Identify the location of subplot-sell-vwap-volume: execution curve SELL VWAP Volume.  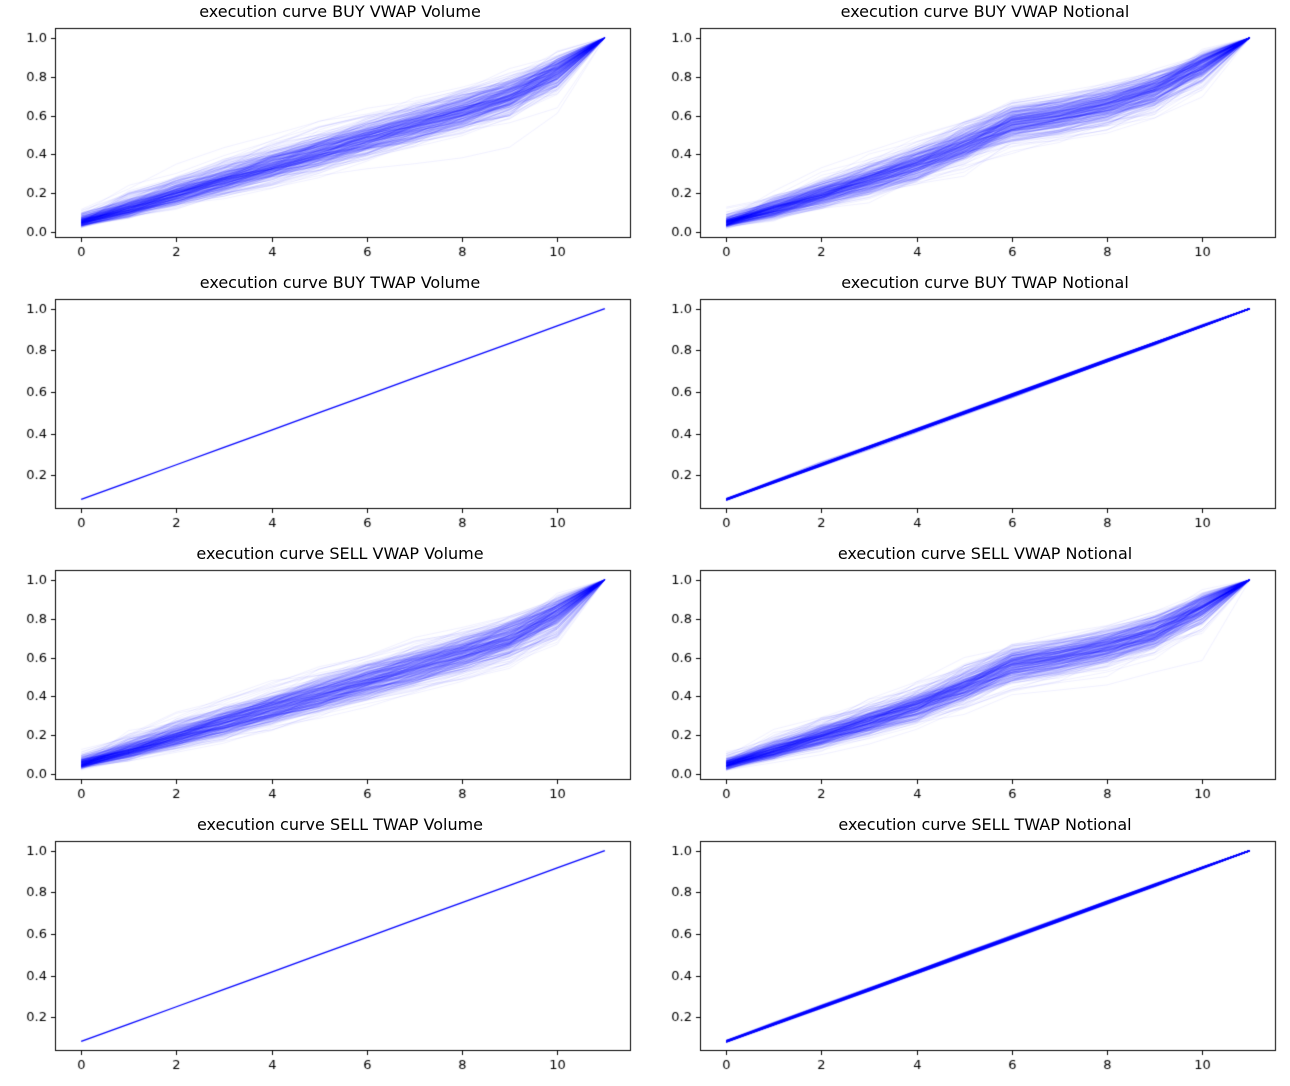
(322, 677).